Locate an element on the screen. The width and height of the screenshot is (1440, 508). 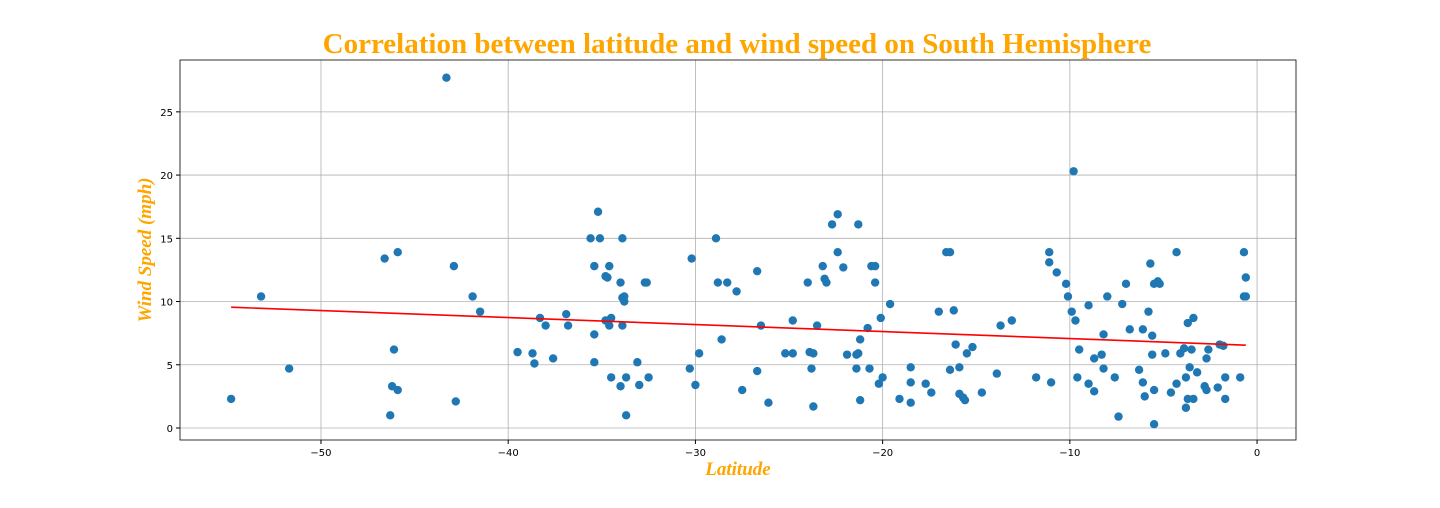
x-tick-label: 0 is located at coordinates (1257, 453).